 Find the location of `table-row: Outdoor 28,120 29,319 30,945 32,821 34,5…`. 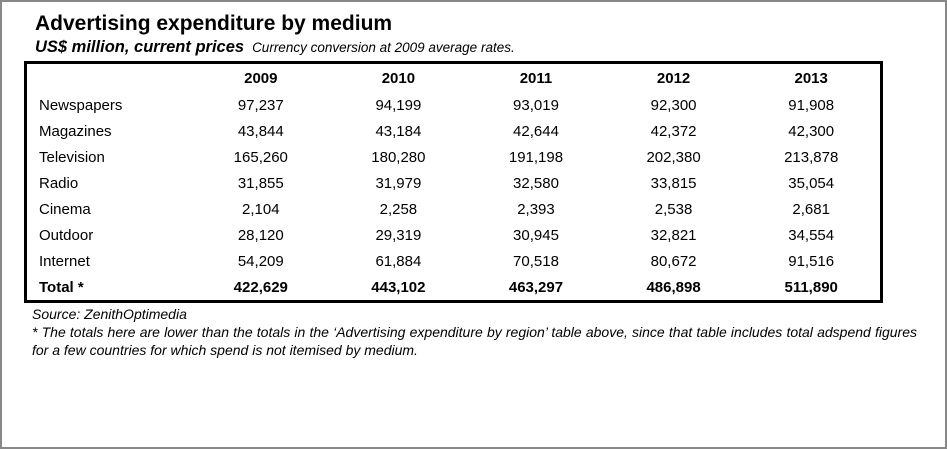

table-row: Outdoor 28,120 29,319 30,945 32,821 34,5… is located at coordinates (453, 235).